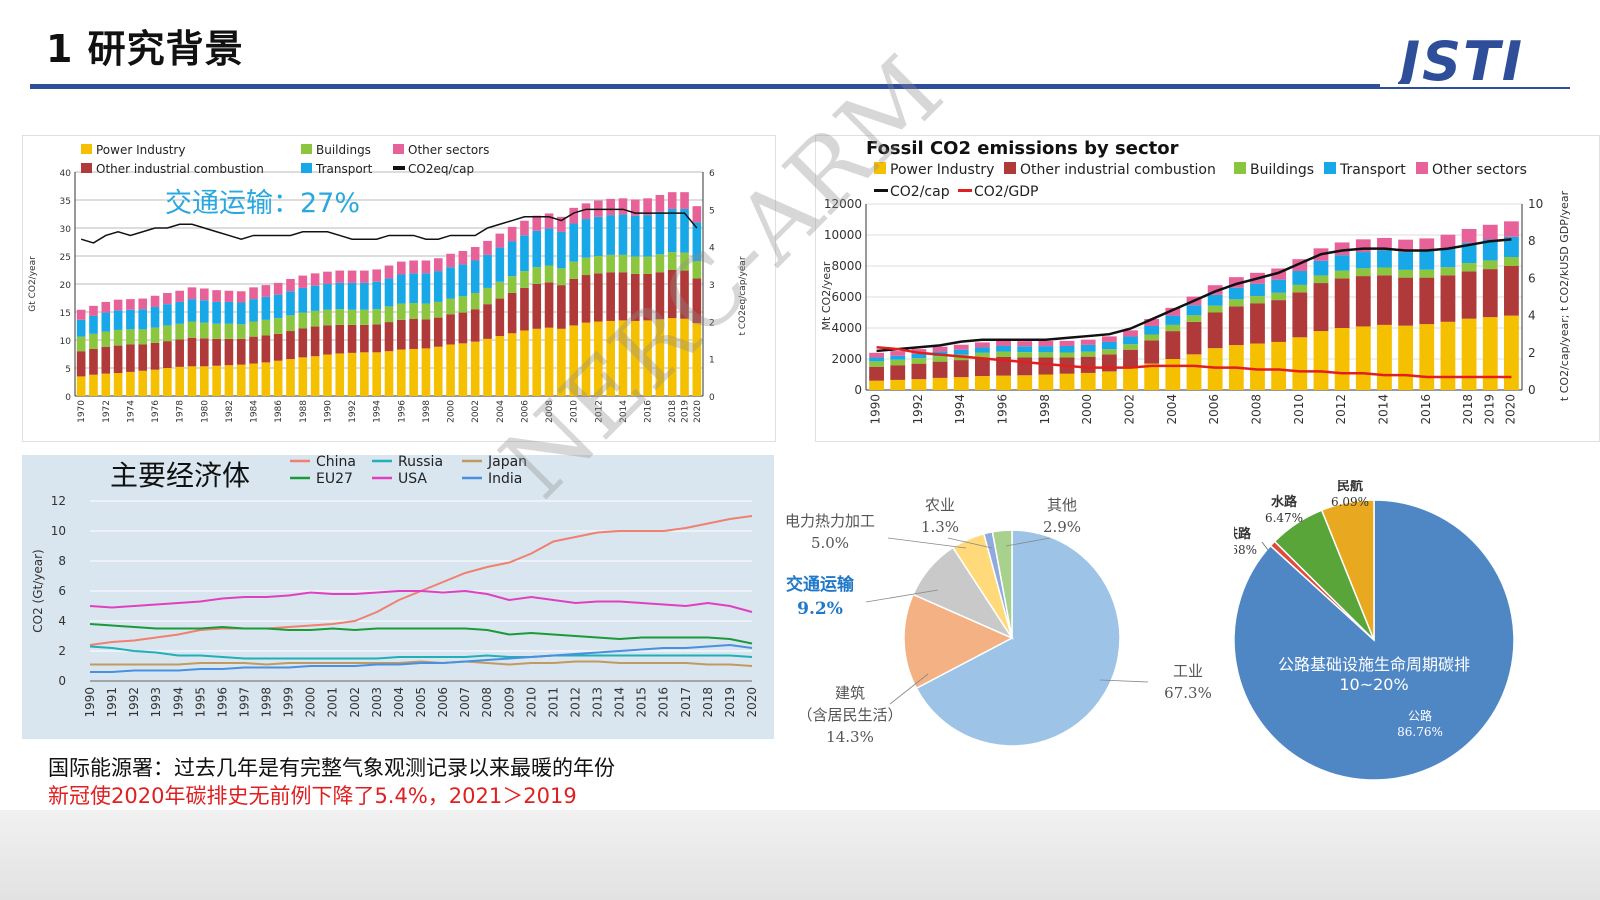 Image resolution: width=1600 pixels, height=900 pixels. Describe the element at coordinates (649, 411) in the screenshot. I see `x-tick-label: 2016` at that location.